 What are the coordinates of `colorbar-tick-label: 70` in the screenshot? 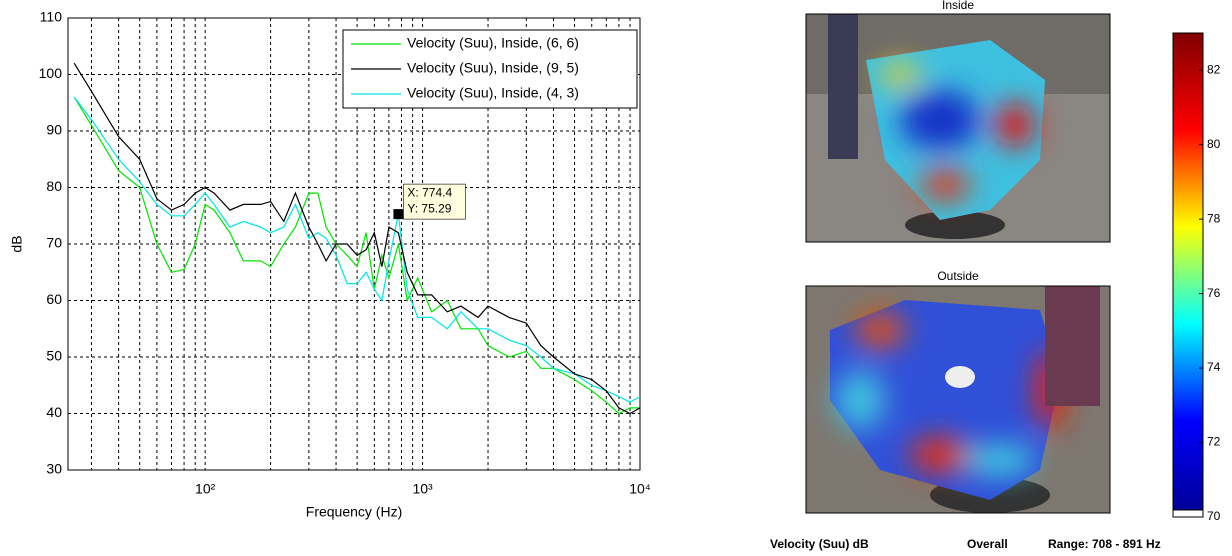 It's located at (1214, 516).